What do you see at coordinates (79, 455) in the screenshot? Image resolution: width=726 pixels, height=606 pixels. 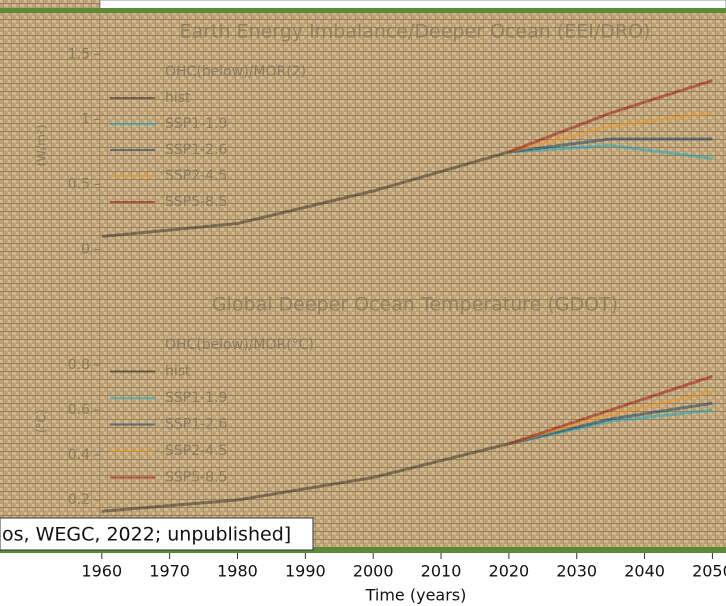 I see `y-tick-label: 0.4` at bounding box center [79, 455].